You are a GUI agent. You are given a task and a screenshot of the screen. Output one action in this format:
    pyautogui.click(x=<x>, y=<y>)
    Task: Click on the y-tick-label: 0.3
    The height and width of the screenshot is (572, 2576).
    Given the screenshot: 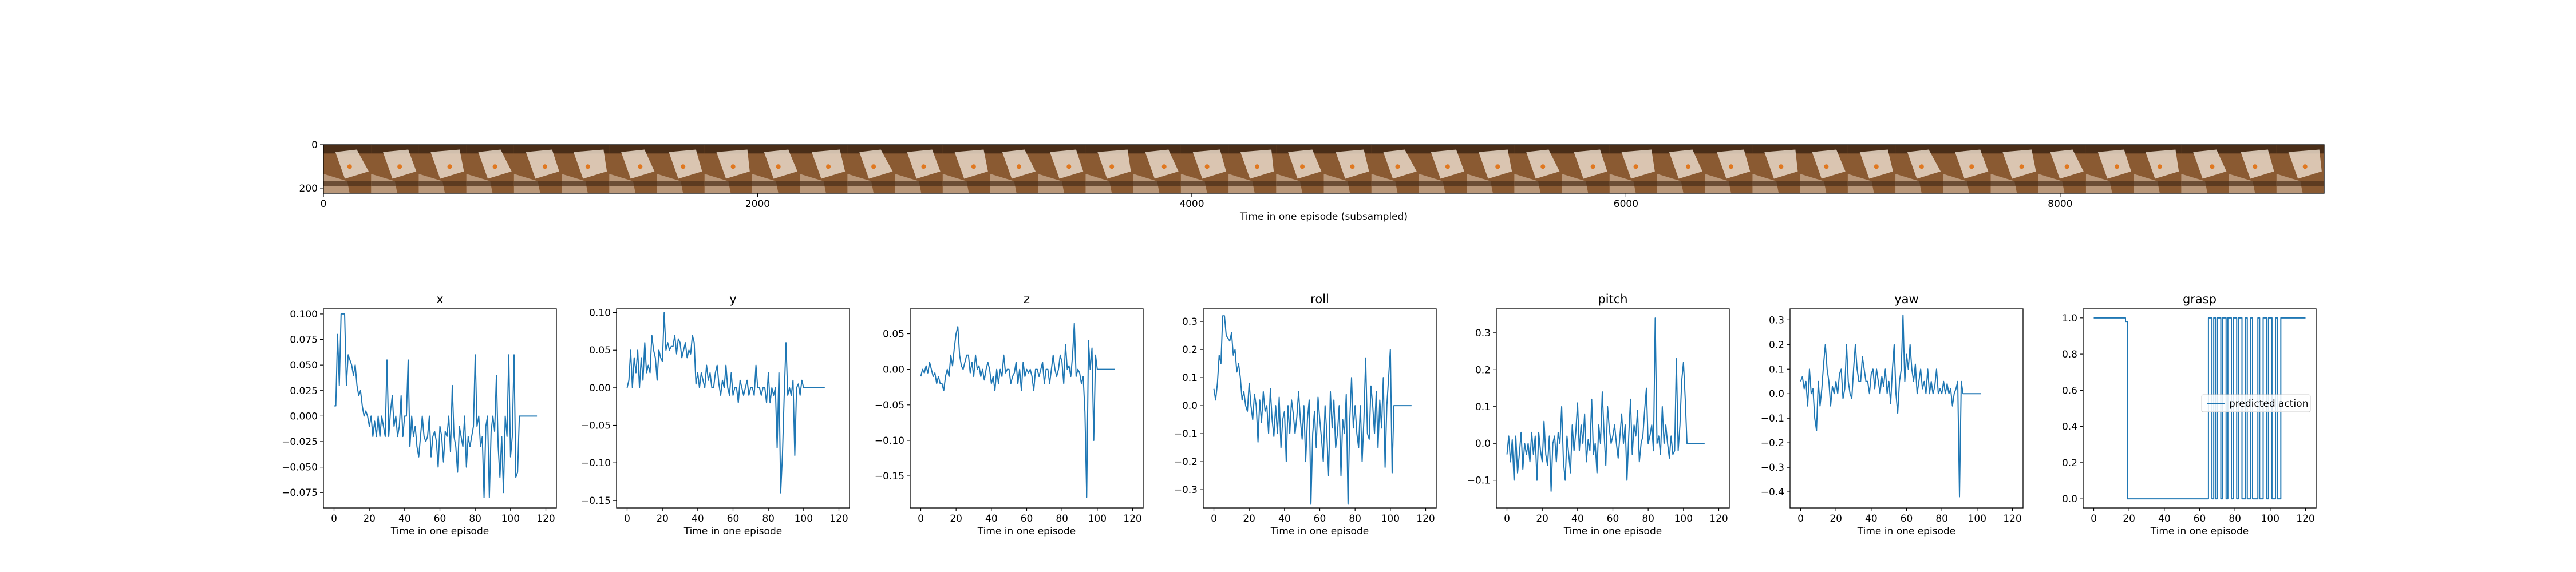 What is the action you would take?
    pyautogui.click(x=1190, y=322)
    